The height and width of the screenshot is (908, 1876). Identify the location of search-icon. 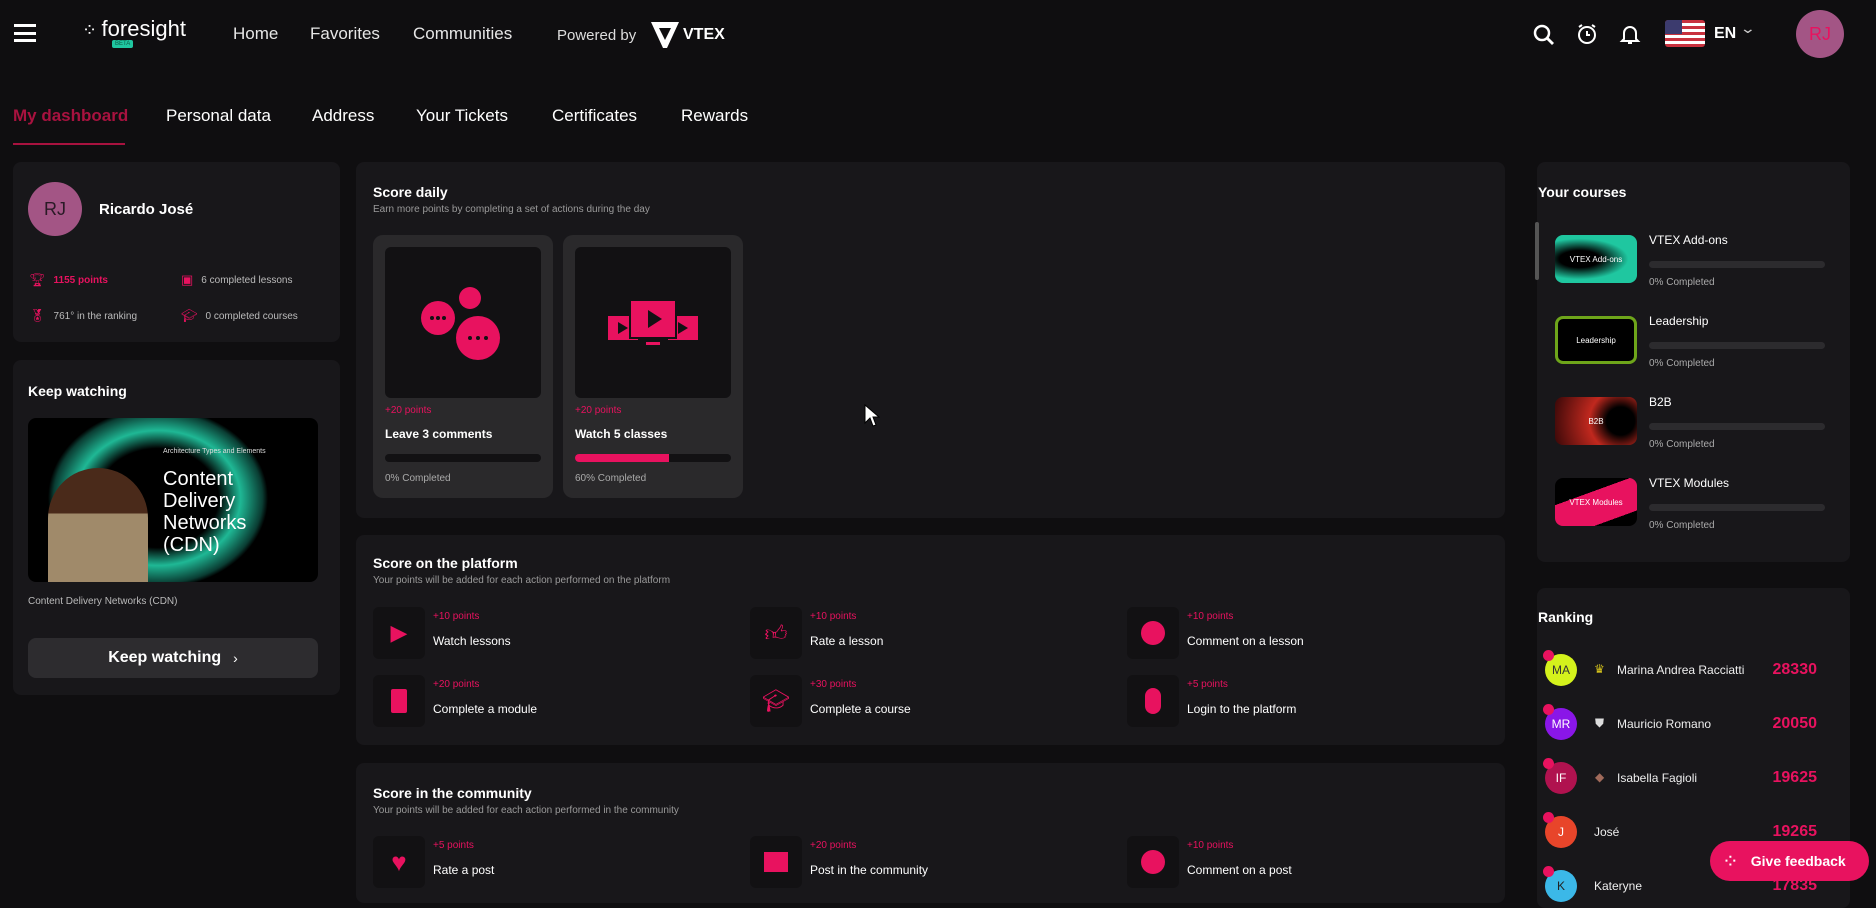
(1544, 35).